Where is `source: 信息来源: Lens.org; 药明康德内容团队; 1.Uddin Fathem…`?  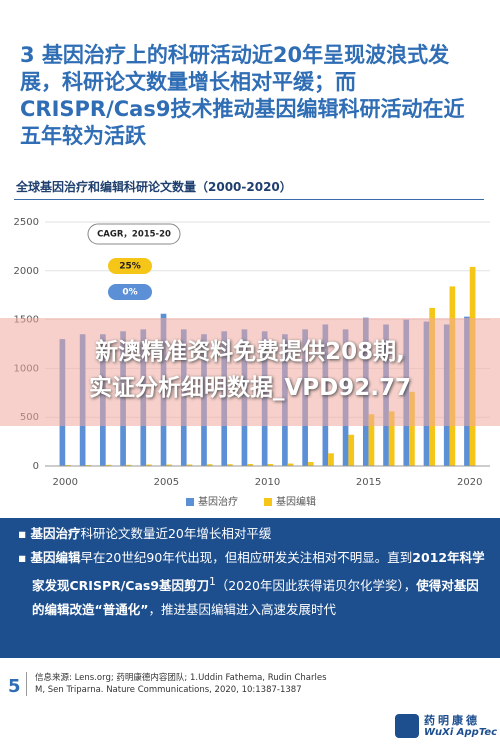 source: 信息来源: Lens.org; 药明康德内容团队; 1.Uddin Fathem… is located at coordinates (180, 684).